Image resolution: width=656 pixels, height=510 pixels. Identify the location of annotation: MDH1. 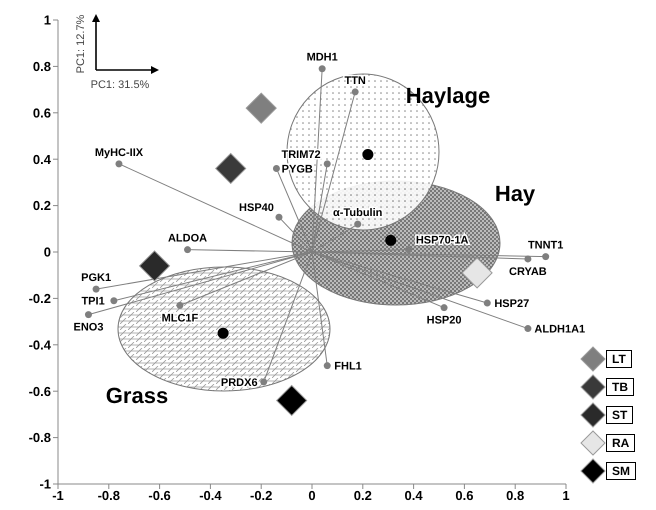
(322, 58).